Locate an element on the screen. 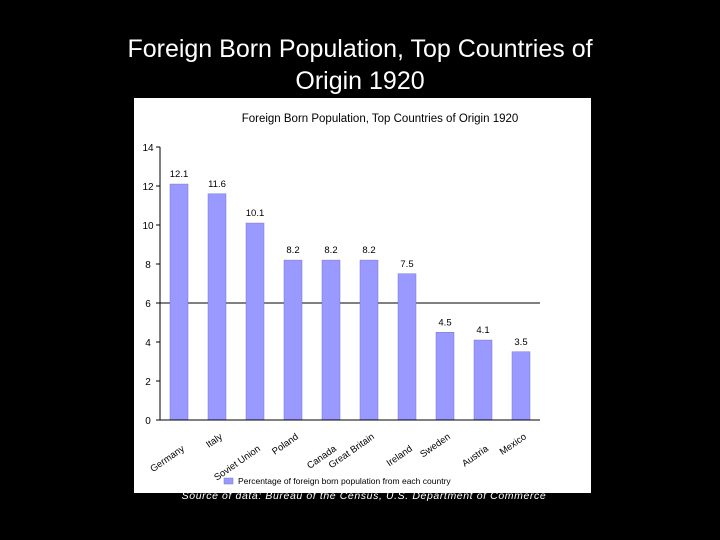 This screenshot has height=540, width=720. x-tick-label: Mexico is located at coordinates (513, 444).